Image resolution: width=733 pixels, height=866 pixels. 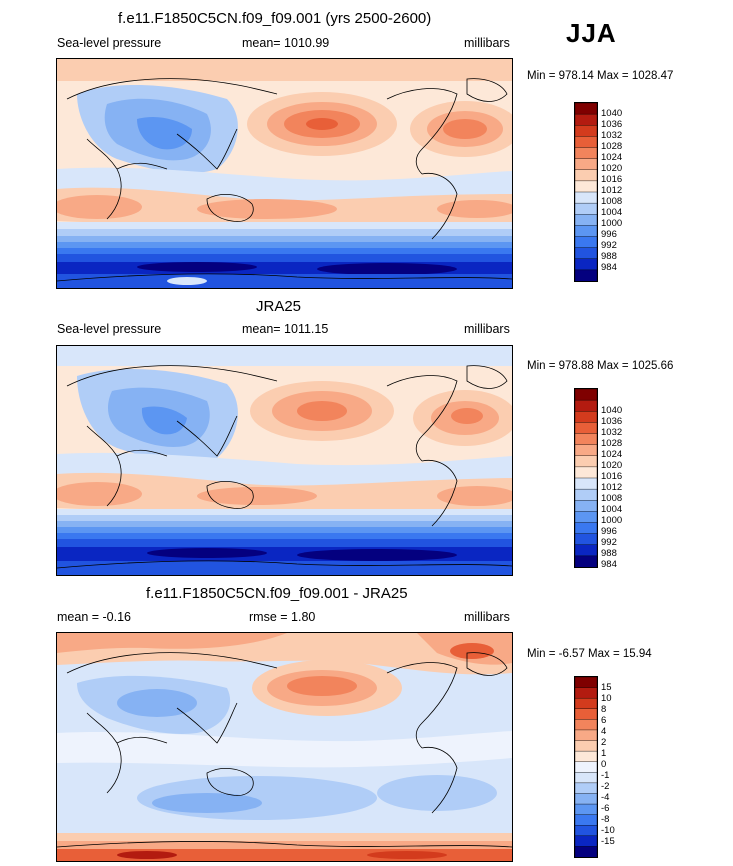 I want to click on panel2-mean-label: mean= 1011.15, so click(x=285, y=329).